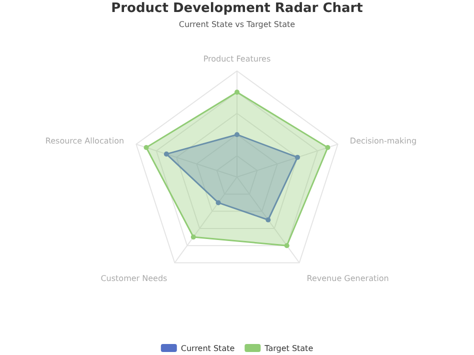 The height and width of the screenshot is (355, 474). Describe the element at coordinates (289, 348) in the screenshot. I see `legend-label: Target State` at that location.